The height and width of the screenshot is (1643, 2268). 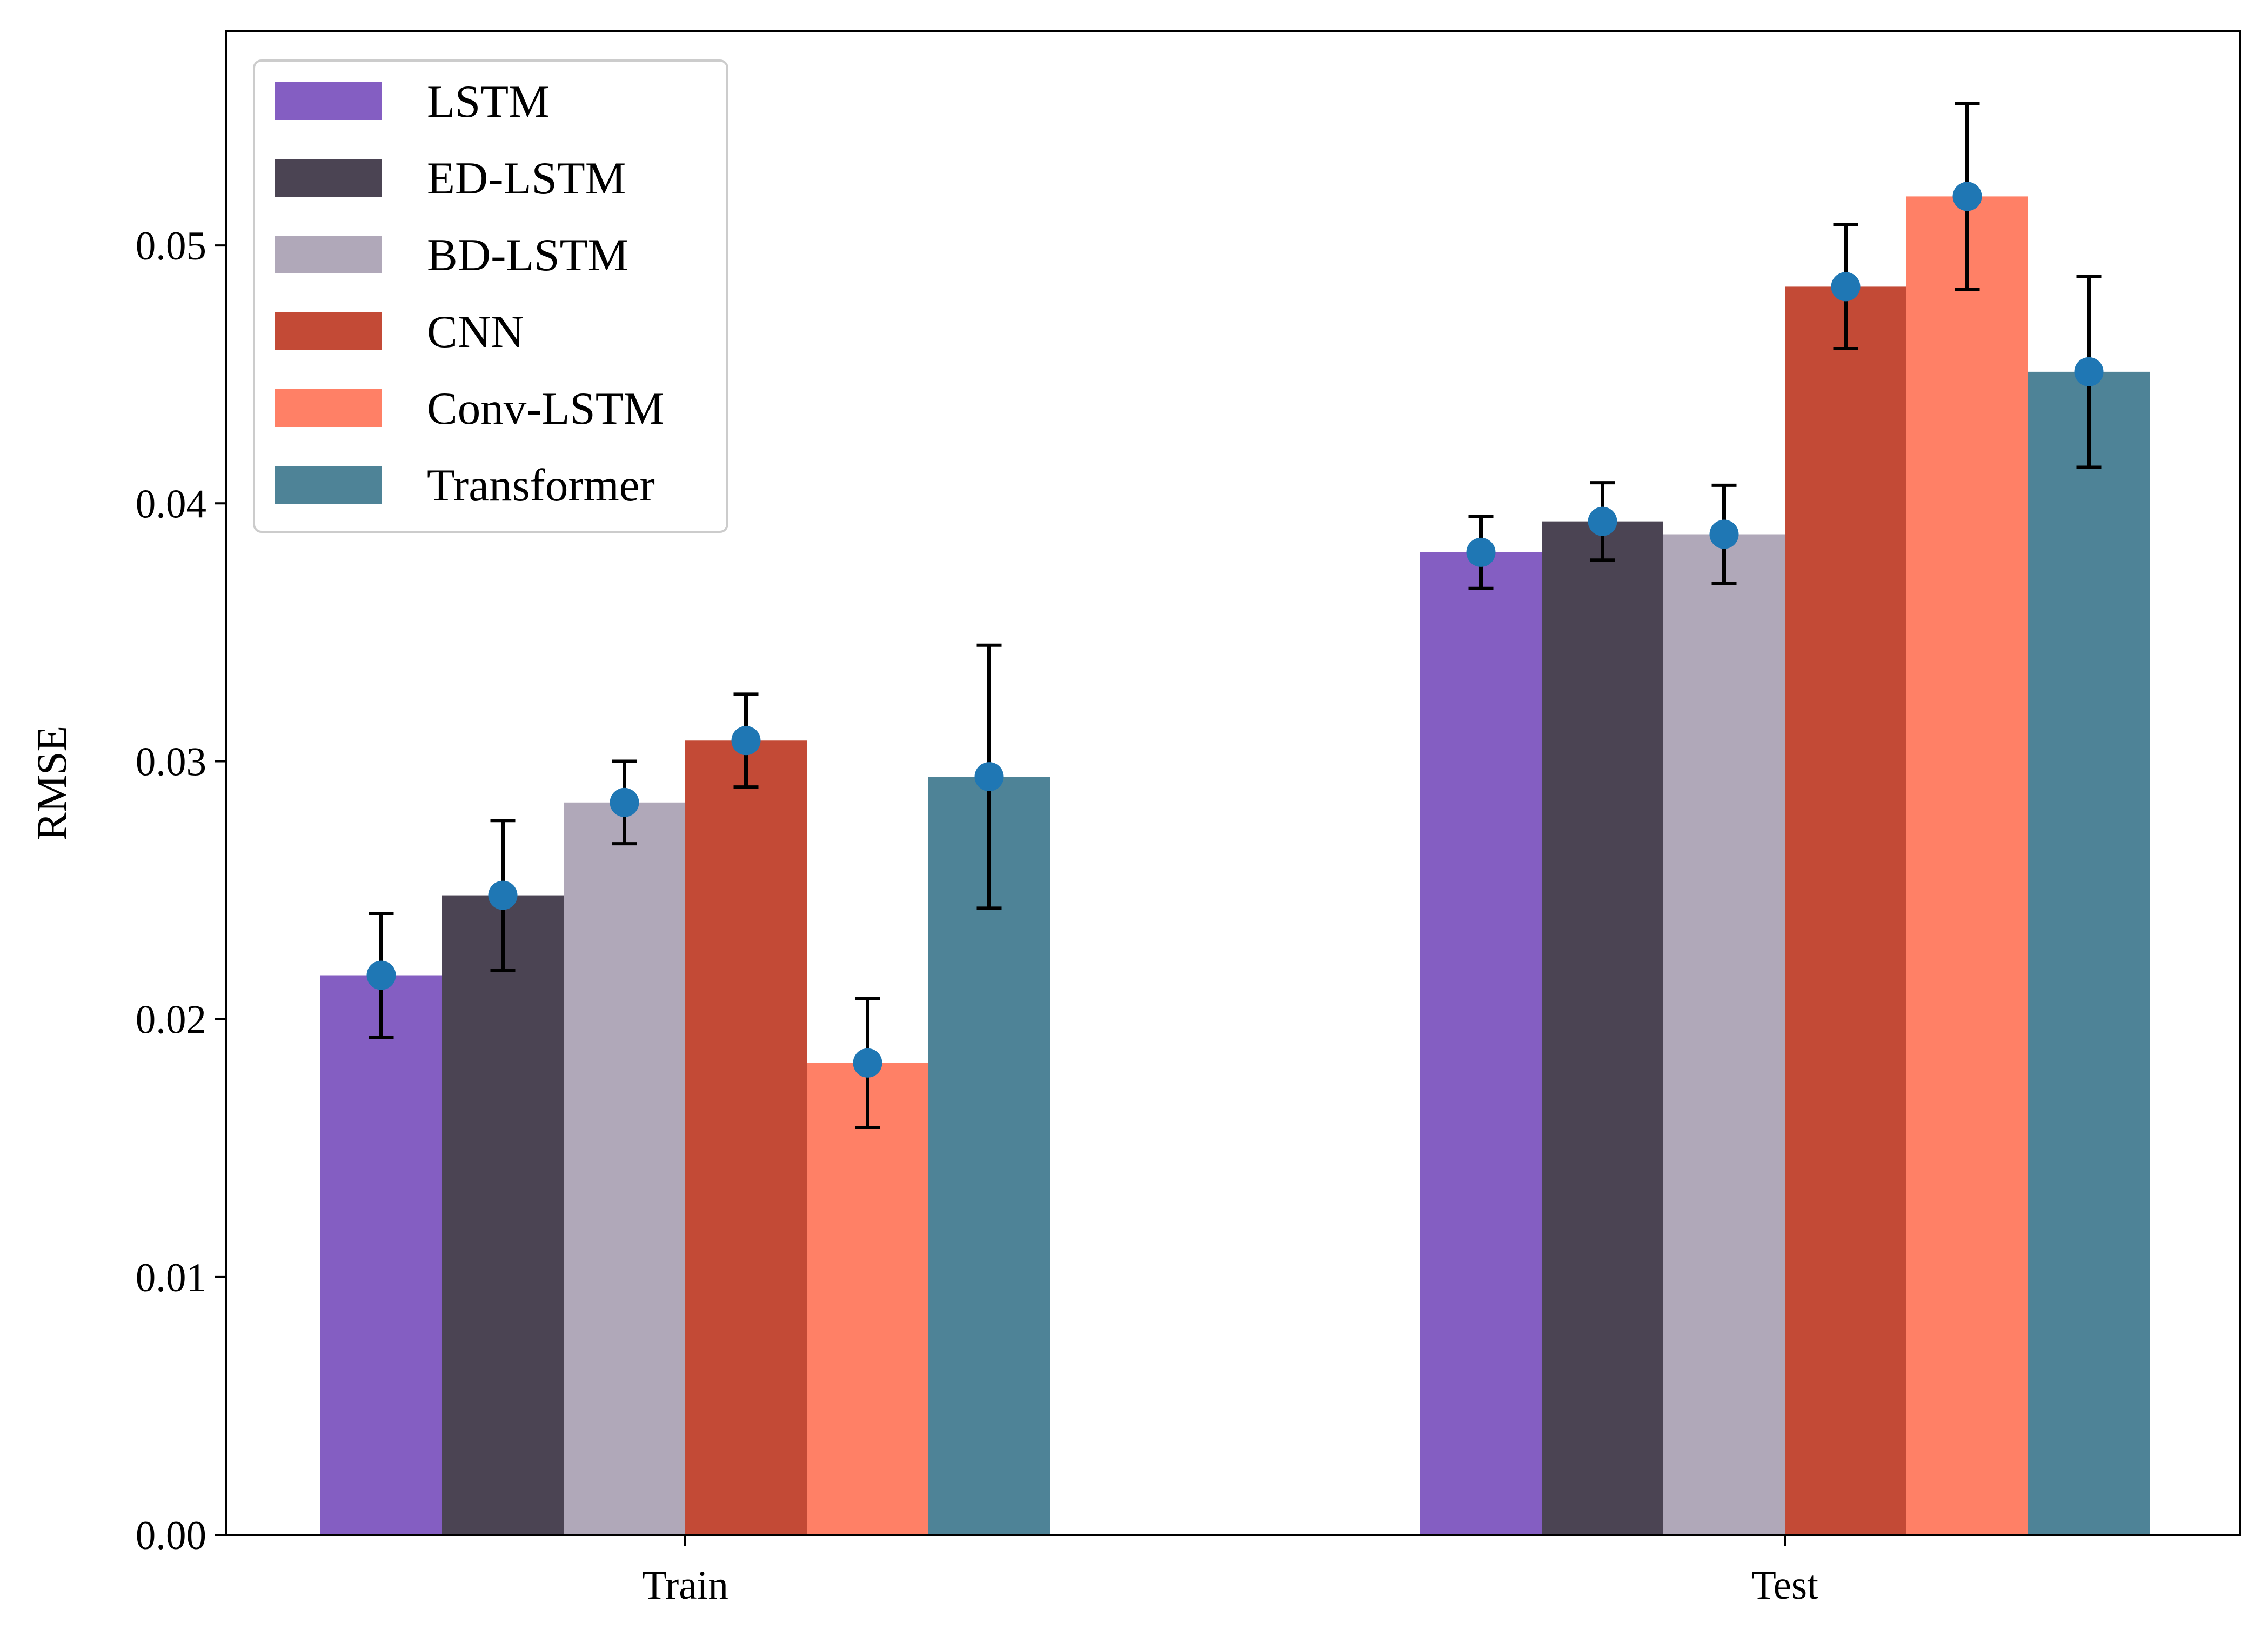 I want to click on legend-label: Conv-LSTM, so click(x=545, y=408).